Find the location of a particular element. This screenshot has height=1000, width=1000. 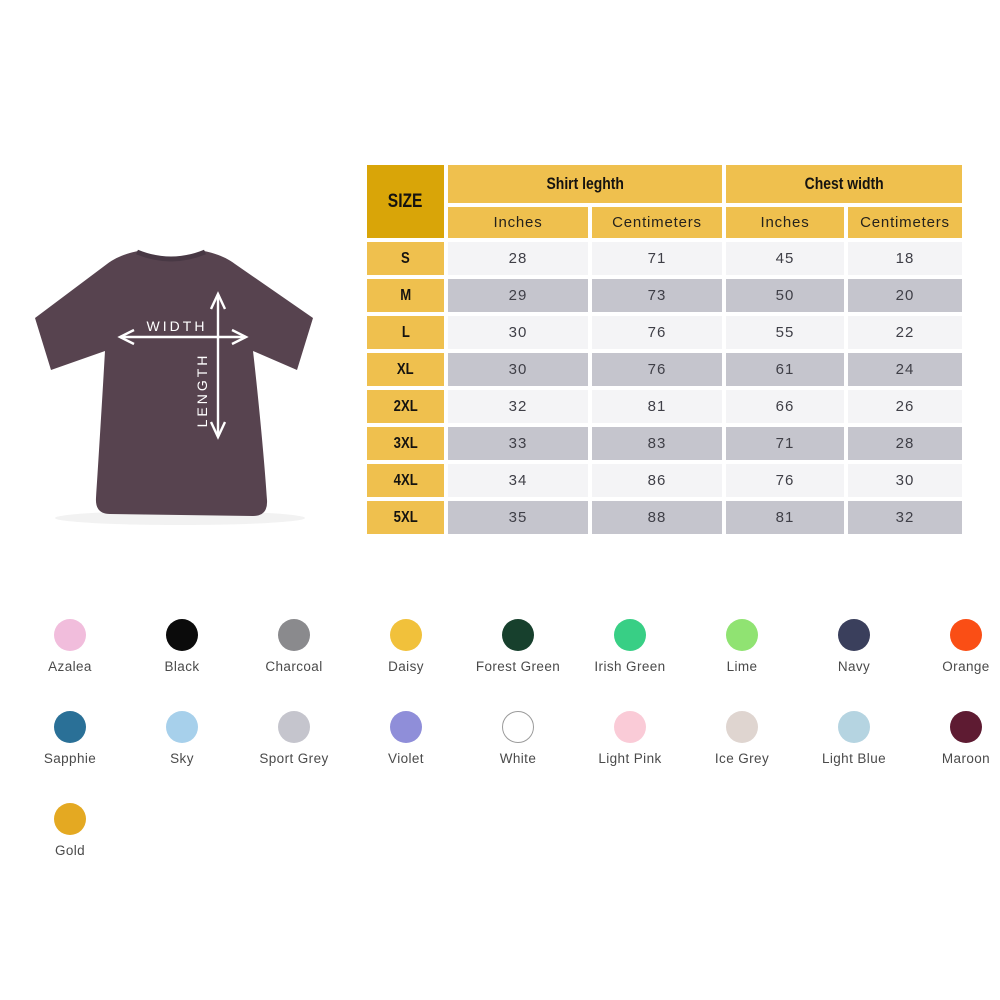

size-label-text: 2XL is located at coordinates (405, 406).